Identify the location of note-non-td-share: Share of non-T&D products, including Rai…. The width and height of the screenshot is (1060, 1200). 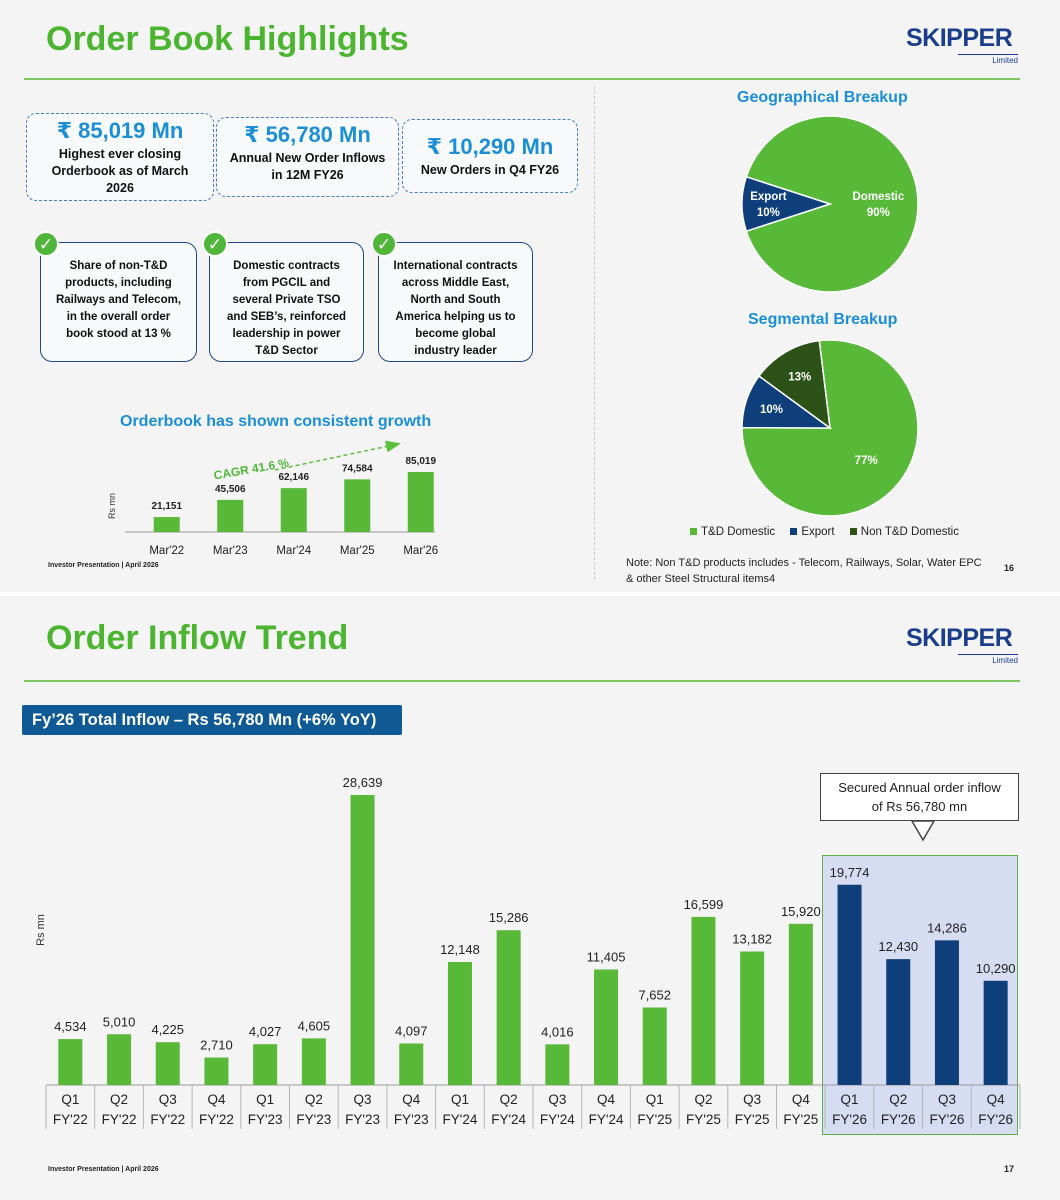
(118, 302).